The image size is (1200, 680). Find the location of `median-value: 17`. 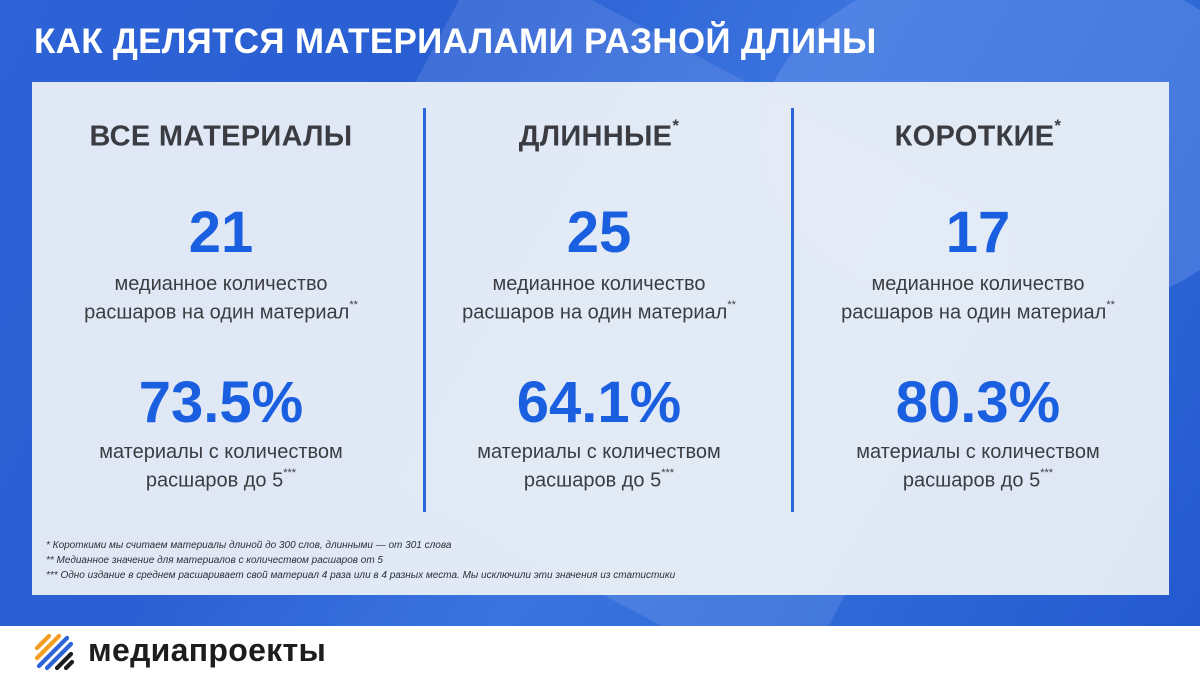

median-value: 17 is located at coordinates (978, 232).